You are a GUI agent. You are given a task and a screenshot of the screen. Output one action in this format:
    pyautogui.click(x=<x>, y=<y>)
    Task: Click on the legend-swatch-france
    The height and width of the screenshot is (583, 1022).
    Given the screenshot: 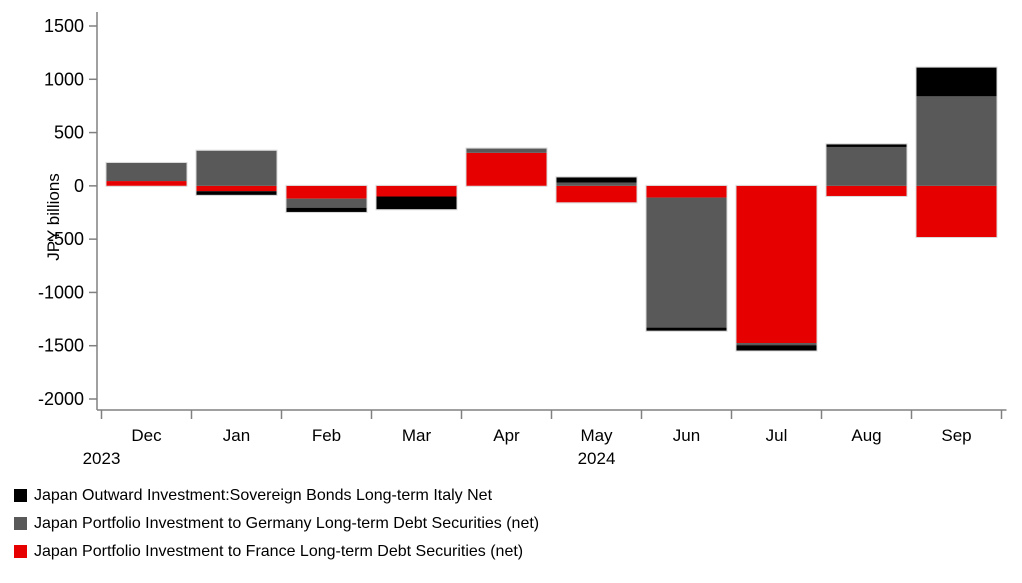 What is the action you would take?
    pyautogui.click(x=20, y=551)
    